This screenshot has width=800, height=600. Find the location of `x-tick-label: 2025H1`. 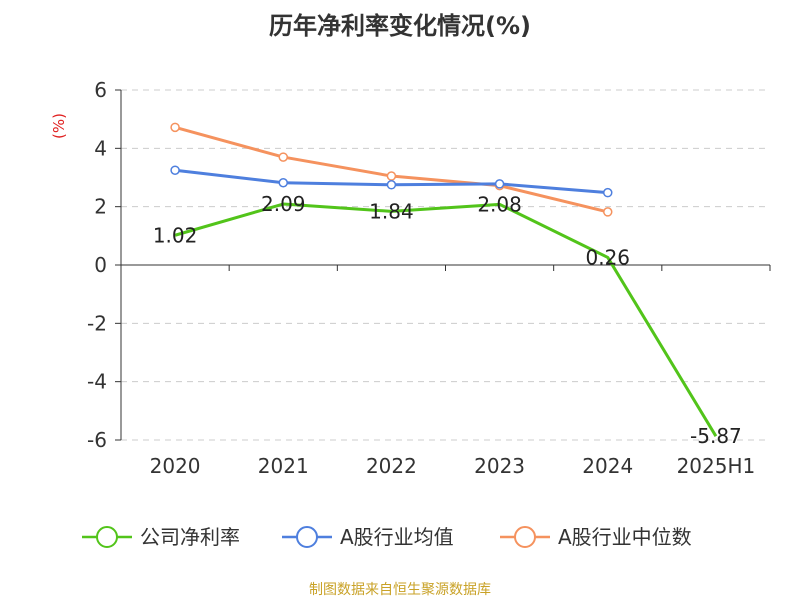

x-tick-label: 2025H1 is located at coordinates (716, 466).